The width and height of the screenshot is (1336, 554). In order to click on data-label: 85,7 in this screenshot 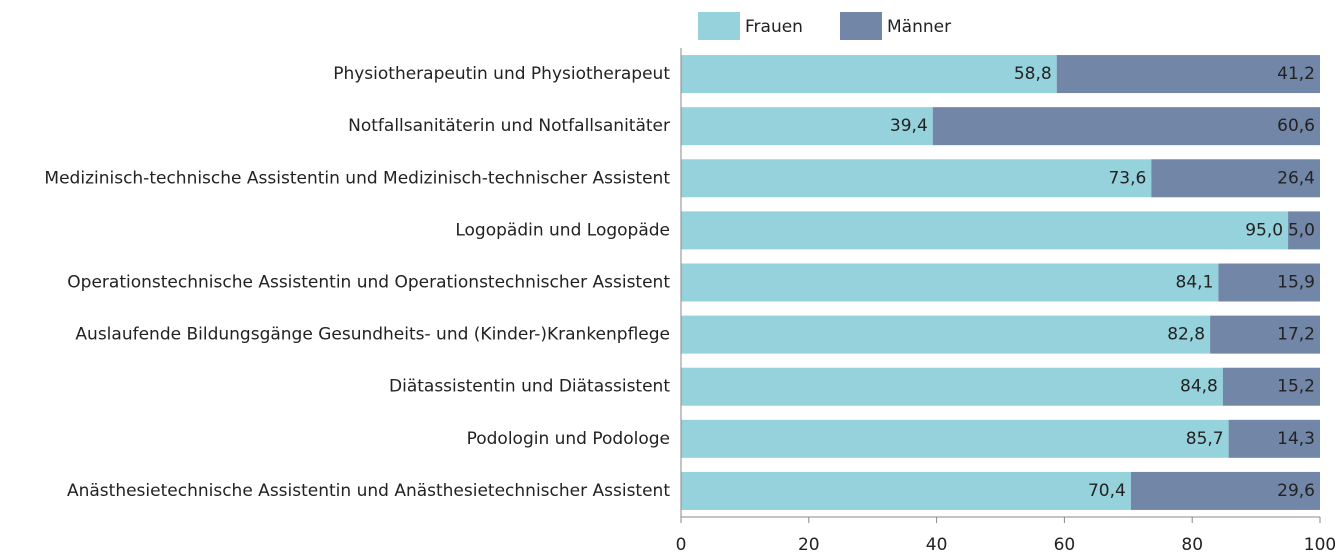, I will do `click(1205, 439)`.